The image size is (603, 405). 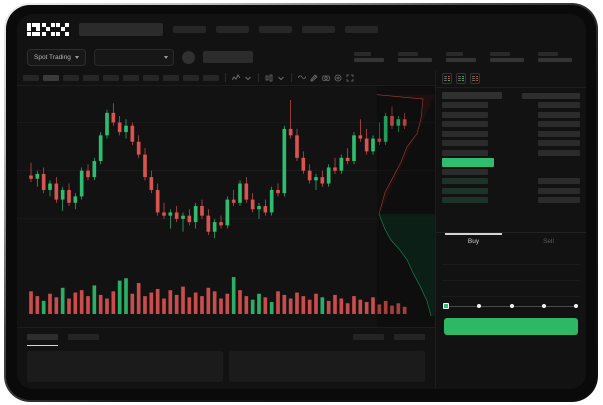 What do you see at coordinates (133, 57) in the screenshot?
I see `trading-pair-select` at bounding box center [133, 57].